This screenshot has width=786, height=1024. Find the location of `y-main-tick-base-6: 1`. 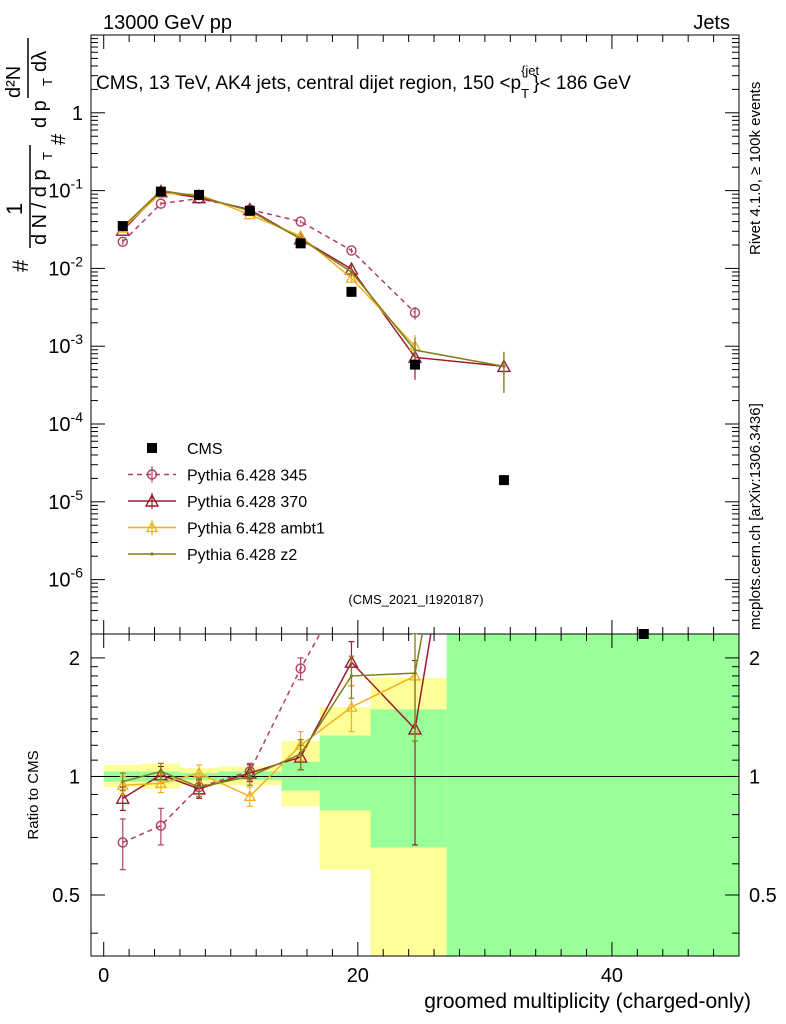

y-main-tick-base-6: 1 is located at coordinates (77, 114).